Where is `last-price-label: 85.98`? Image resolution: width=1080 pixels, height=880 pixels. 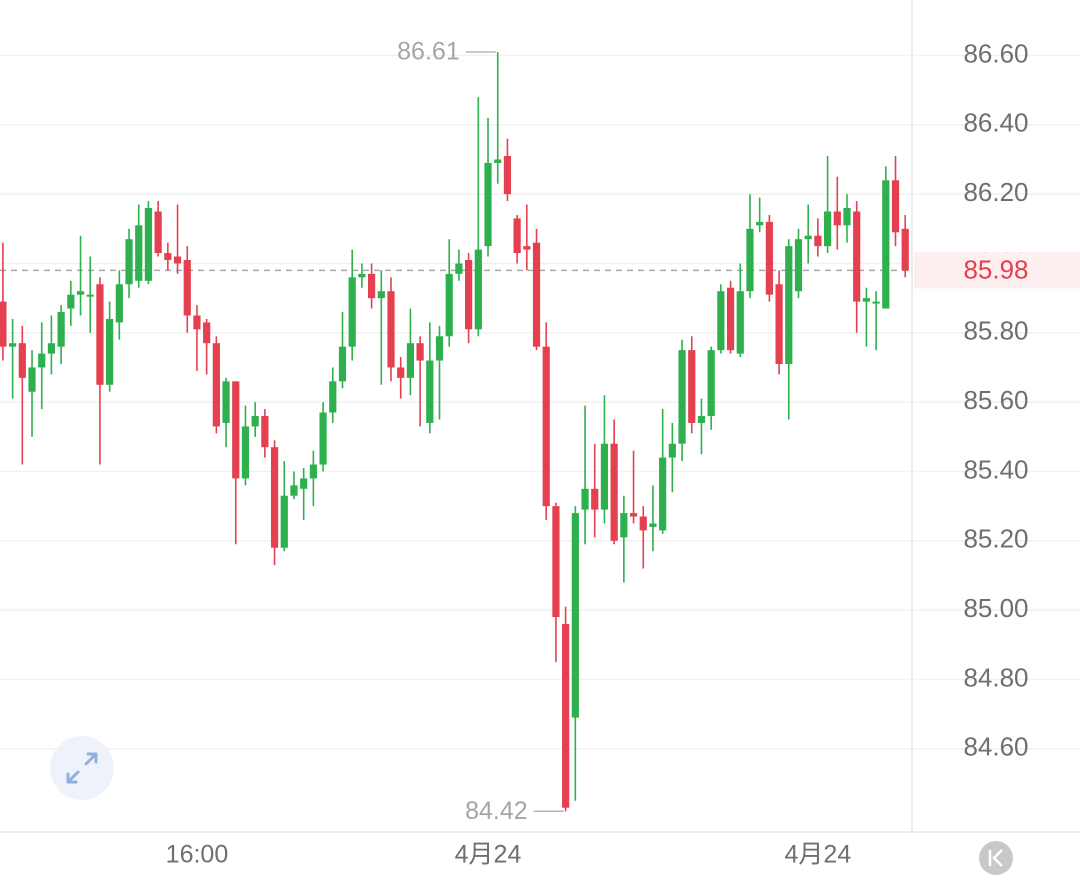 last-price-label: 85.98 is located at coordinates (995, 269).